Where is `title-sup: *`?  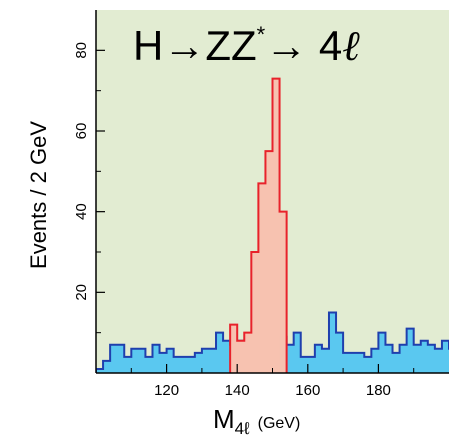
title-sup: * is located at coordinates (261, 34).